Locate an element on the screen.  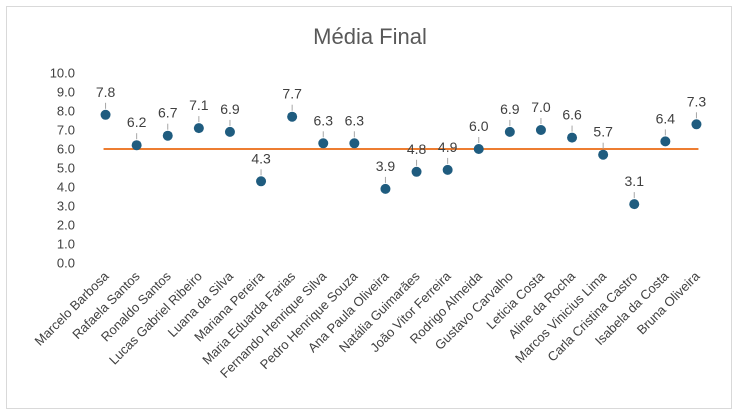
data-label: 5.7 is located at coordinates (603, 132).